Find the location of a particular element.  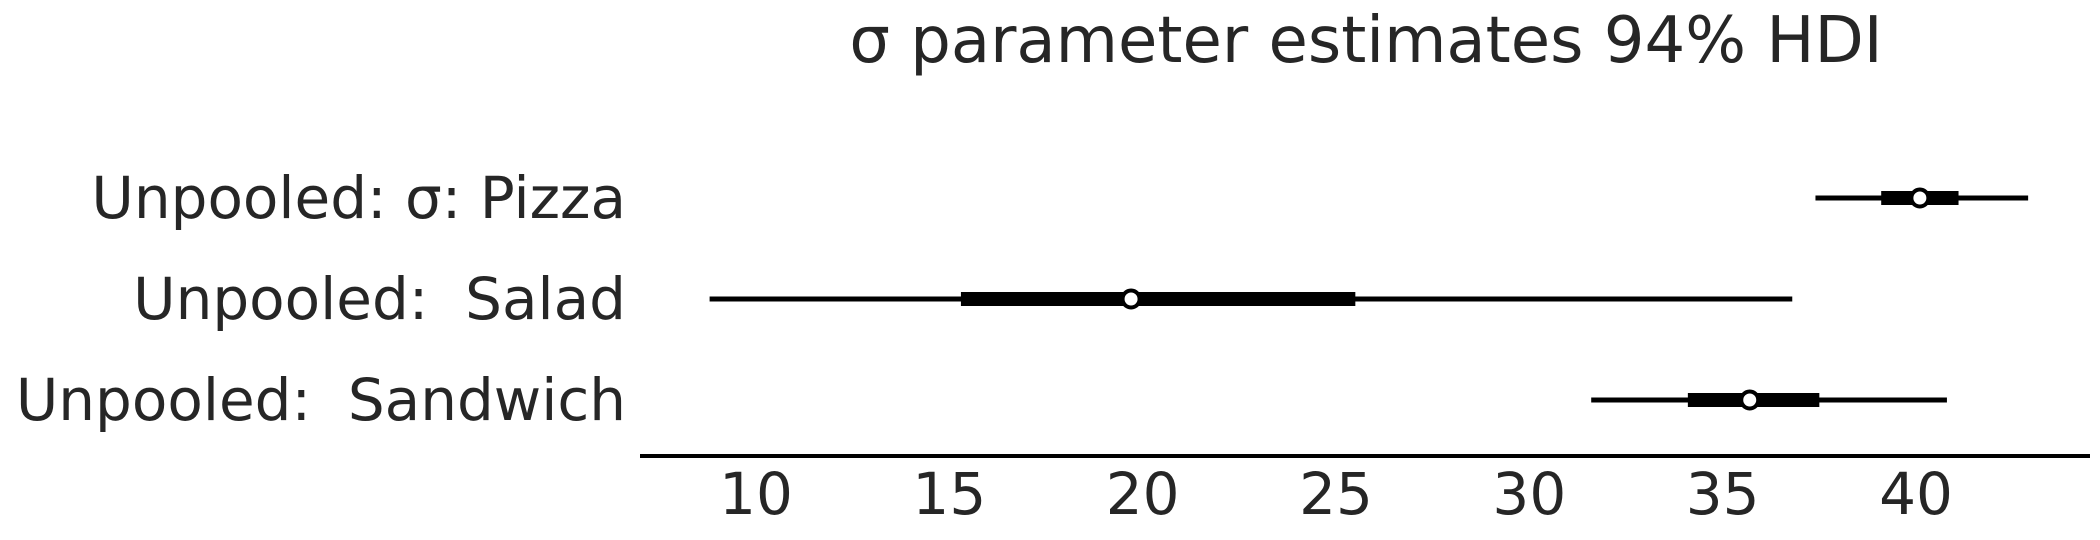

x-tick-label: 40 is located at coordinates (1916, 494).